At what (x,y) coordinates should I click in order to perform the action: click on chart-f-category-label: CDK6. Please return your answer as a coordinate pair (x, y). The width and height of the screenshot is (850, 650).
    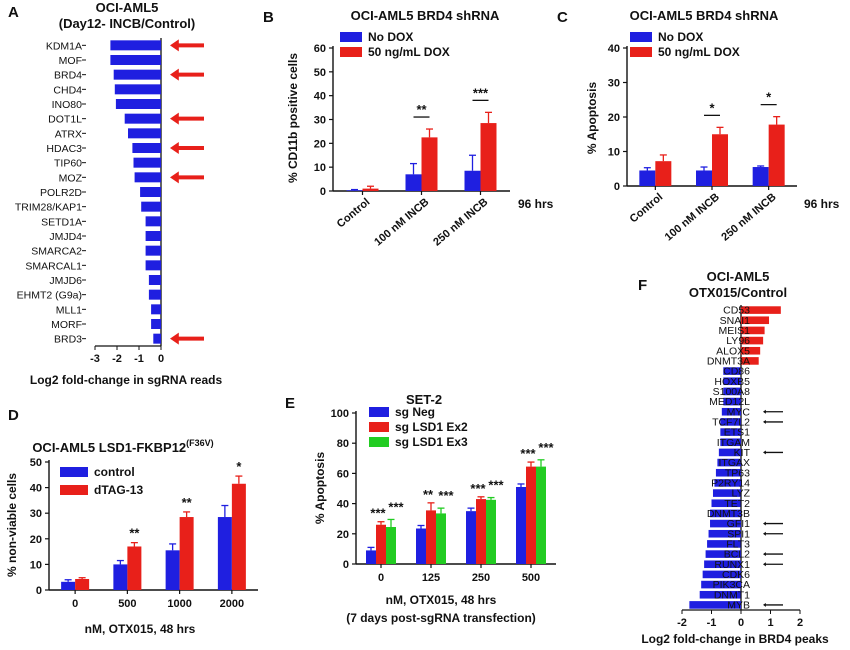
    Looking at the image, I should click on (736, 575).